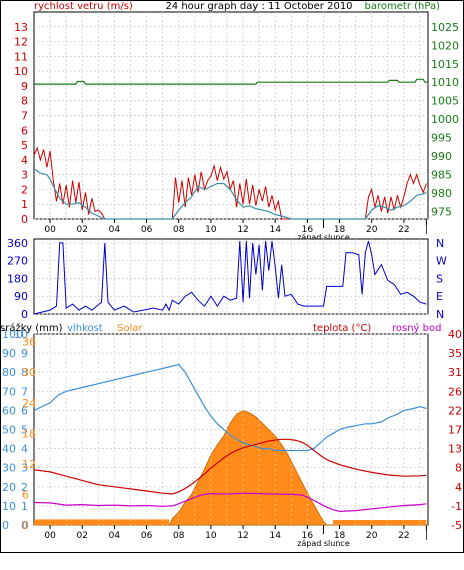  Describe the element at coordinates (211, 536) in the screenshot. I see `climate-x-tick-label: 10` at that location.